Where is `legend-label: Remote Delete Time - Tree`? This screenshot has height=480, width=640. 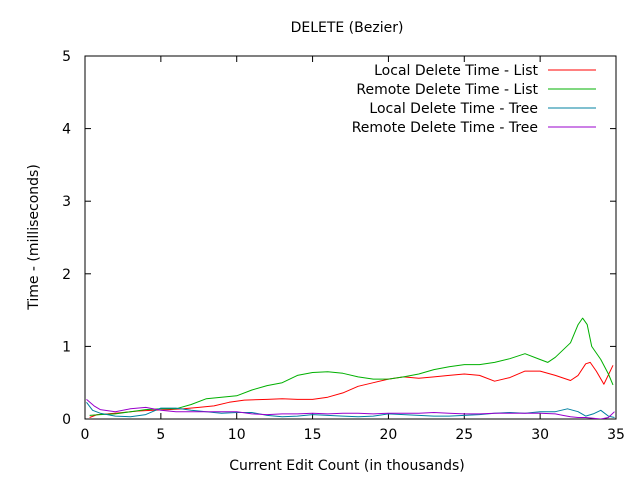 legend-label: Remote Delete Time - Tree is located at coordinates (445, 128).